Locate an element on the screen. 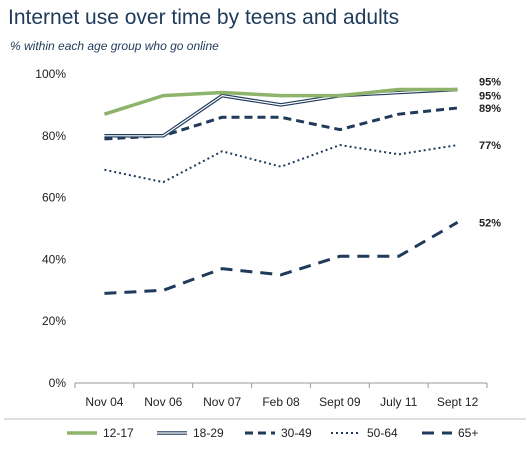  legend-item-30-49: 30-49 is located at coordinates (278, 433).